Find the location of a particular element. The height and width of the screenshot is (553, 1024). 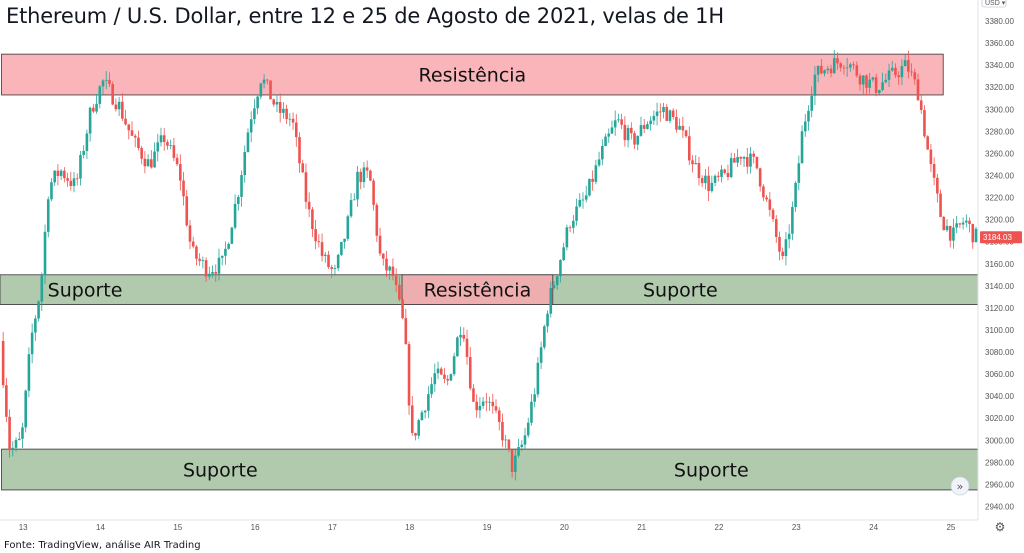

double-chevron-icon: » is located at coordinates (960, 486).